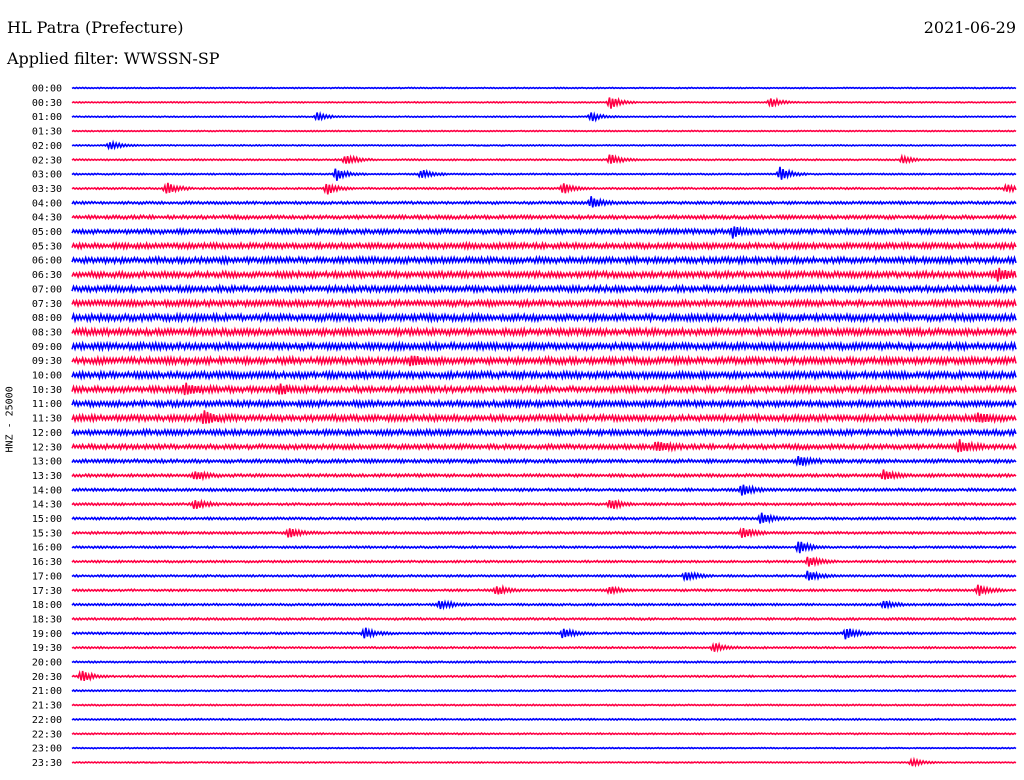 The image size is (1024, 780). Describe the element at coordinates (47, 146) in the screenshot. I see `tick-label: 02:00` at that location.